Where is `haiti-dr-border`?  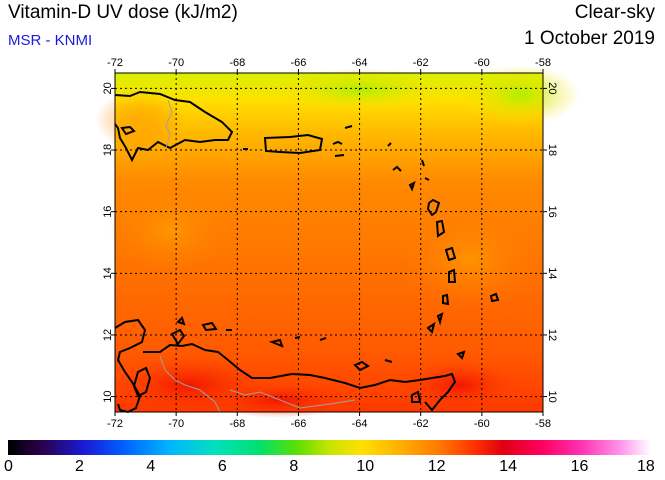
haiti-dr-border is located at coordinates (169, 124).